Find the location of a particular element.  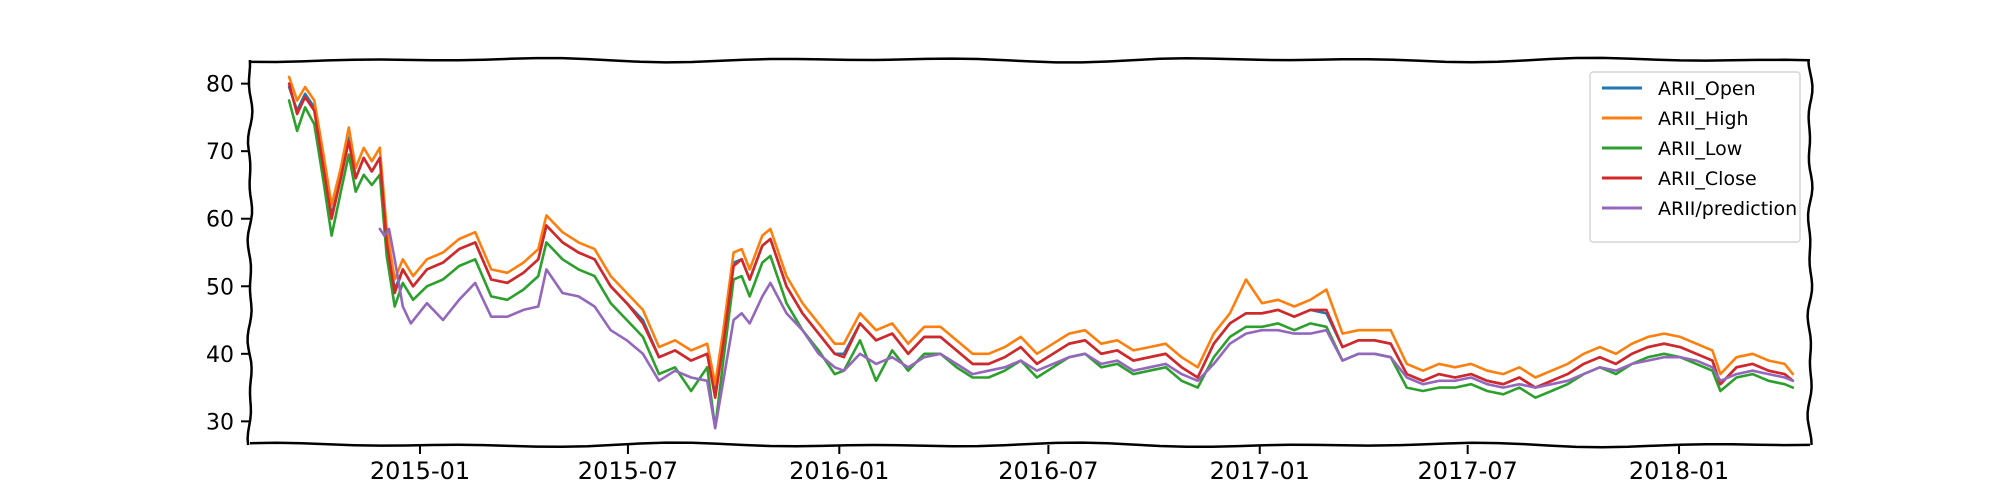

y-tick-label: 50 is located at coordinates (220, 287).